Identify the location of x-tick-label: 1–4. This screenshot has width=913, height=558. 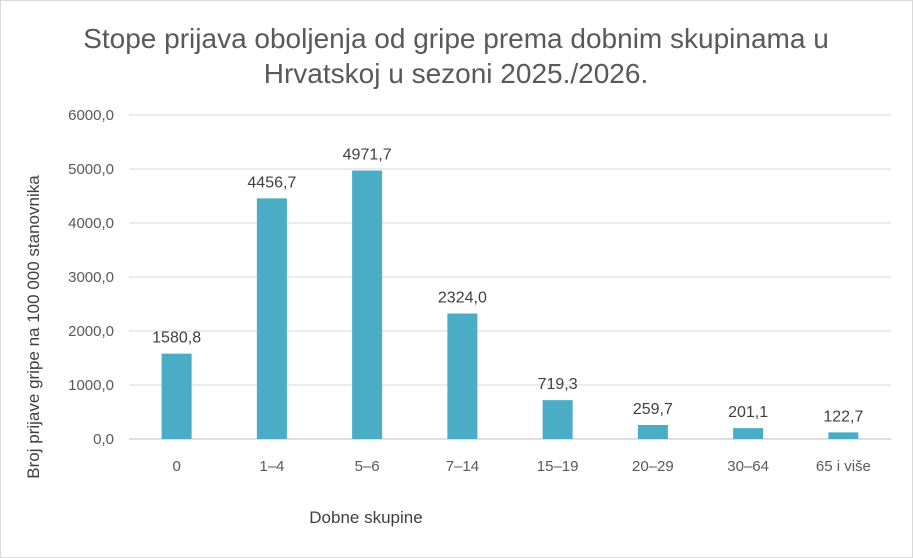
(271, 466).